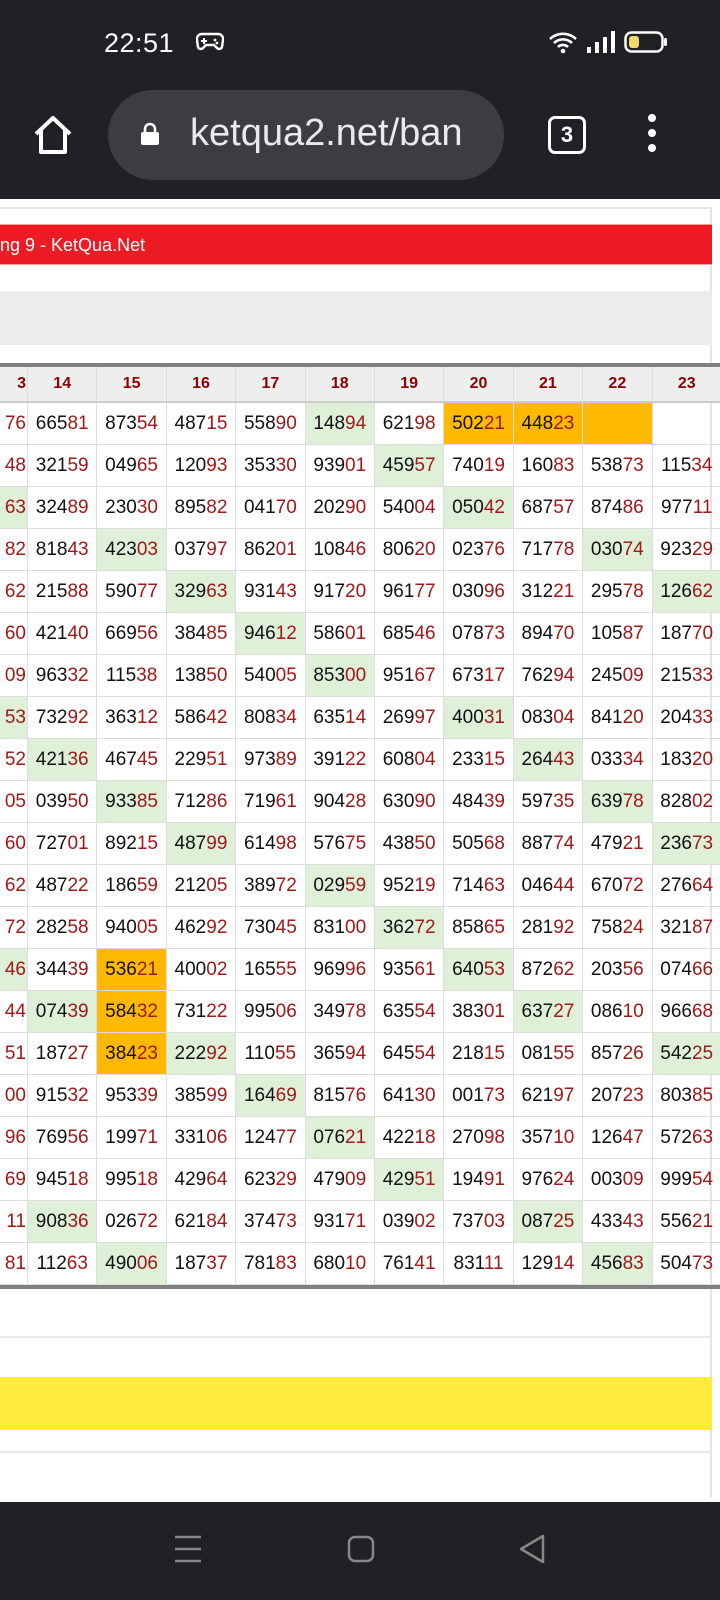 The width and height of the screenshot is (720, 1600). Describe the element at coordinates (202, 927) in the screenshot. I see `result-cell: 46292` at that location.